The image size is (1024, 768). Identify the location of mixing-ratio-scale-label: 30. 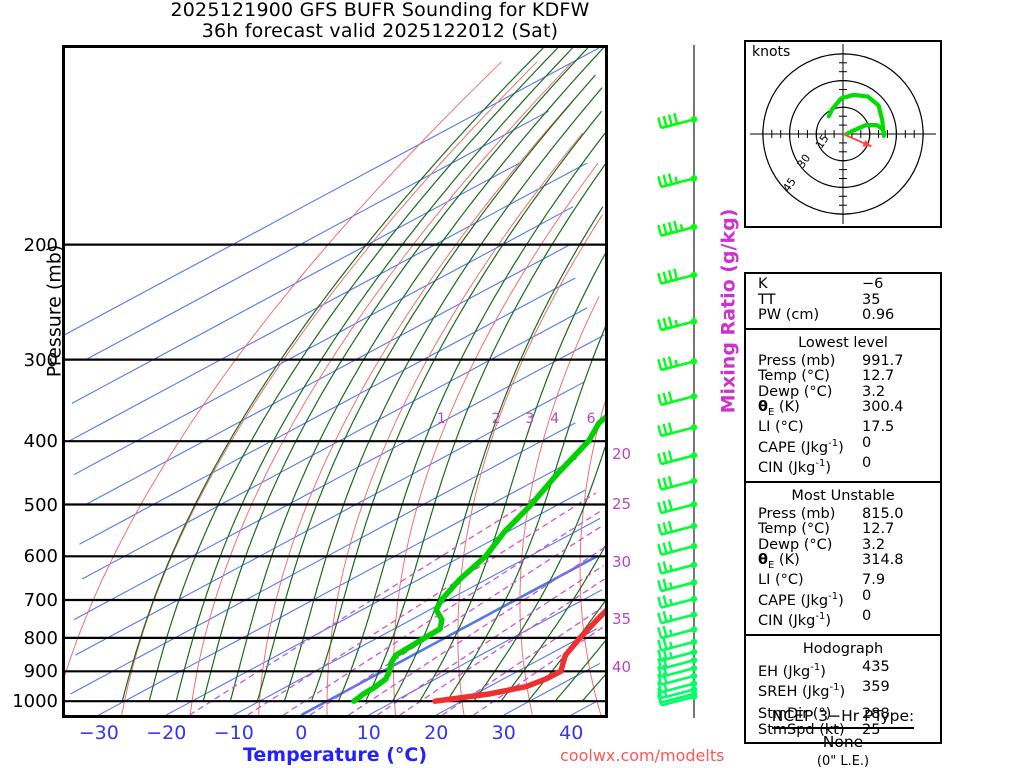
(622, 562).